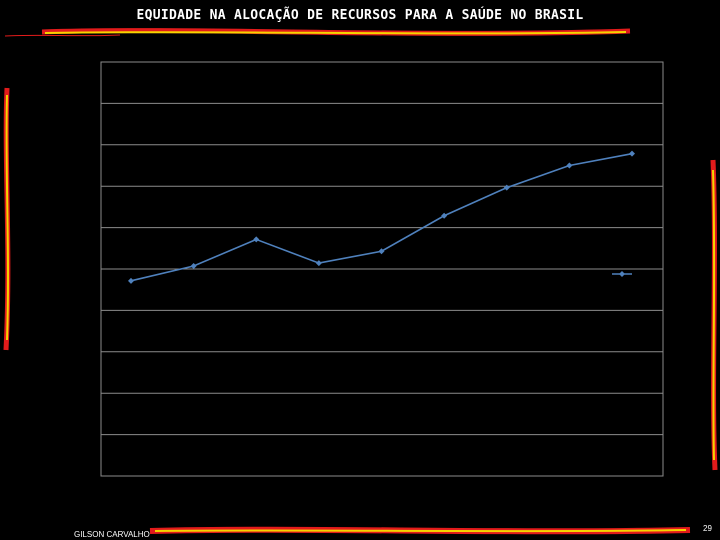  What do you see at coordinates (112, 534) in the screenshot?
I see `footer-author: GILSON CARVALHO` at bounding box center [112, 534].